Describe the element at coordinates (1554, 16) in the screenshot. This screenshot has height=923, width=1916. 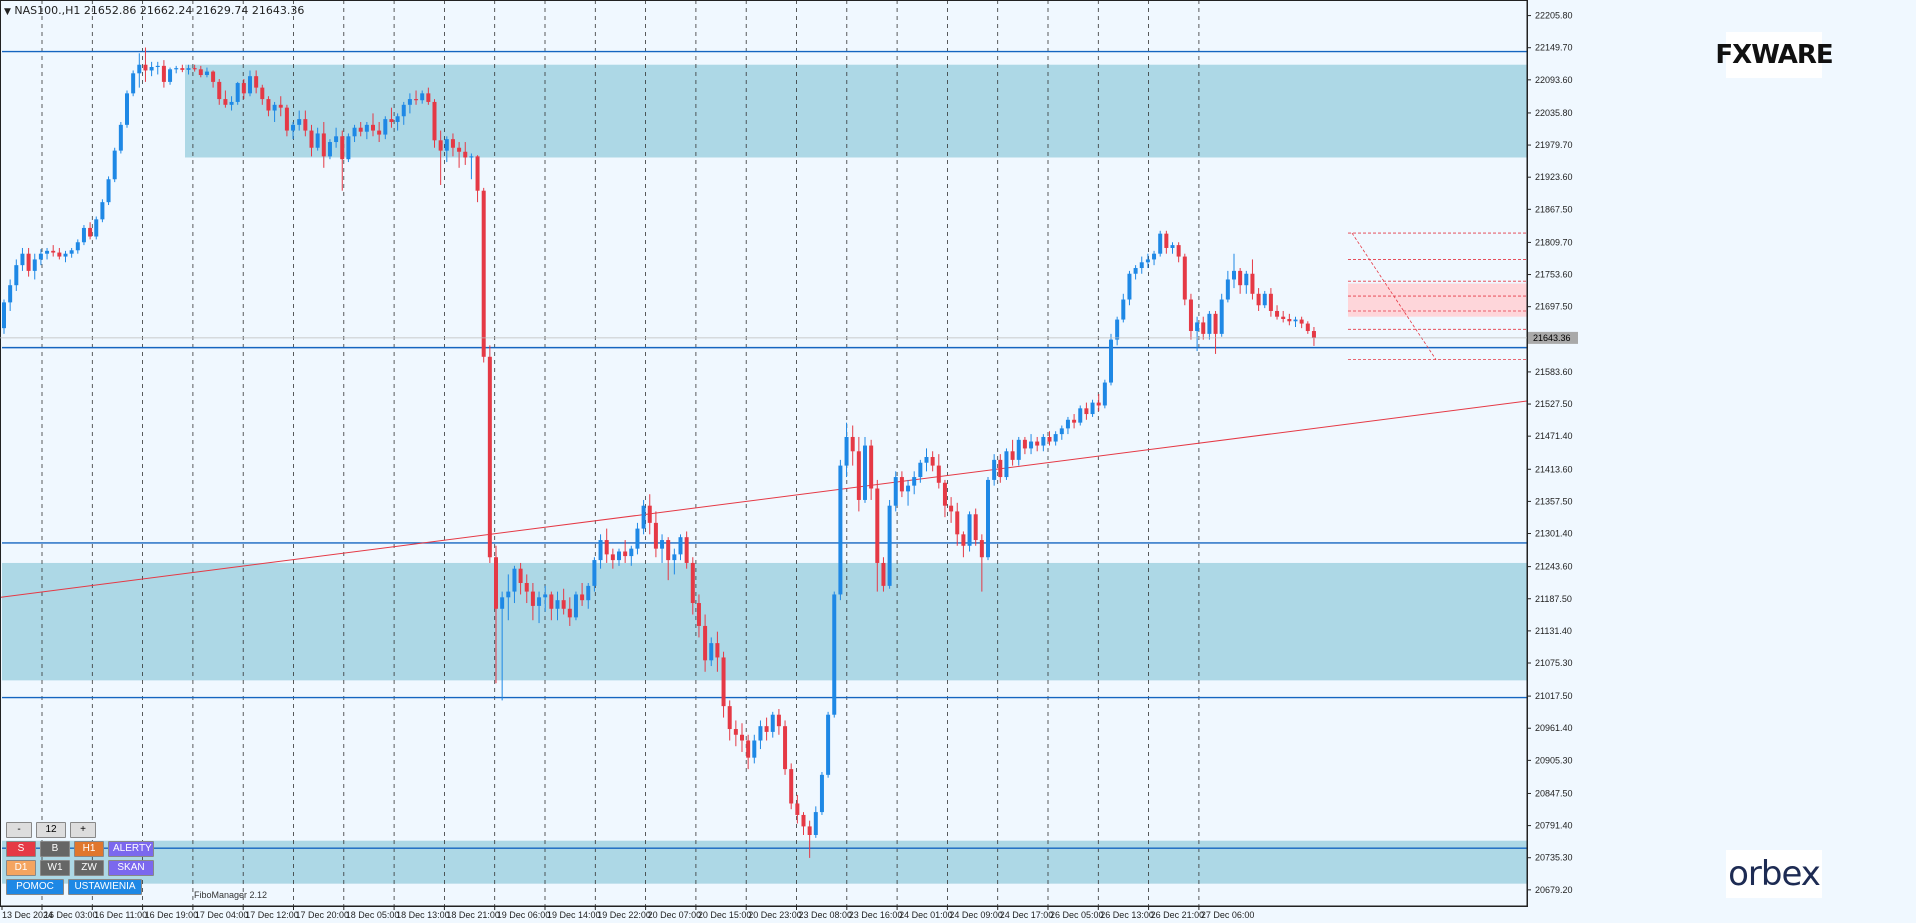
I see `y-tick-label: 22205.80` at that location.